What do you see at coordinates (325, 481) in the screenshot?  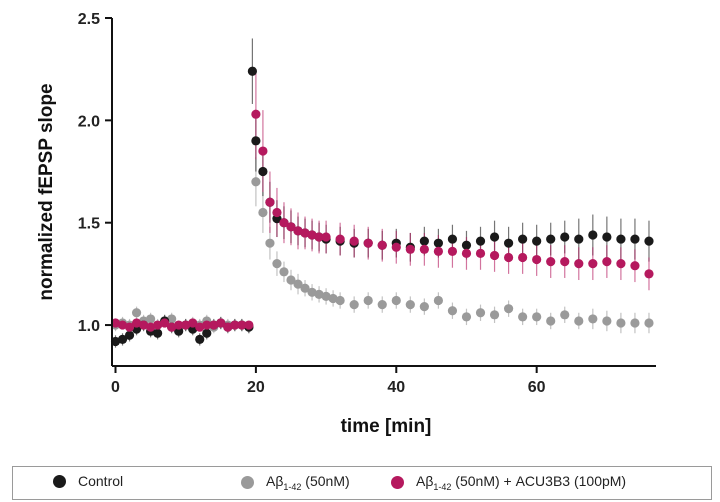 I see `legend-label-abeta-rest: (50nM)` at bounding box center [325, 481].